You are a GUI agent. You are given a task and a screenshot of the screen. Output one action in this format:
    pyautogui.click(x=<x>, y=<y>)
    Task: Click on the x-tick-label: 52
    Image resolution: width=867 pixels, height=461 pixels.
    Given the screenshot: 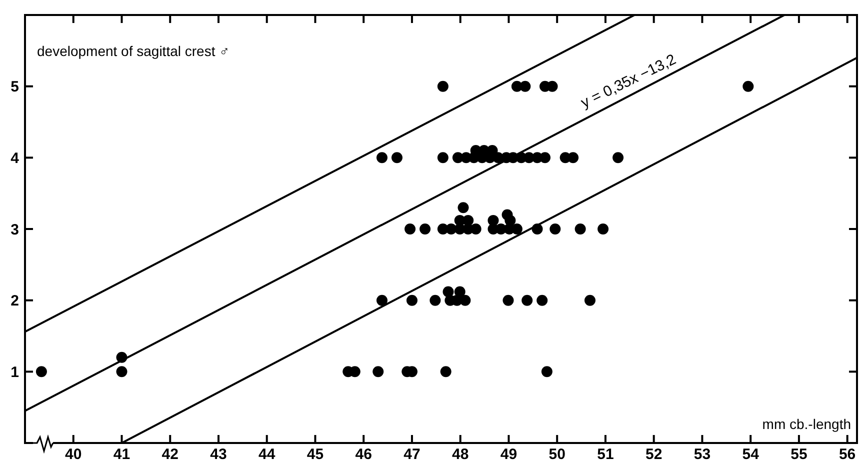 What is the action you would take?
    pyautogui.click(x=653, y=453)
    